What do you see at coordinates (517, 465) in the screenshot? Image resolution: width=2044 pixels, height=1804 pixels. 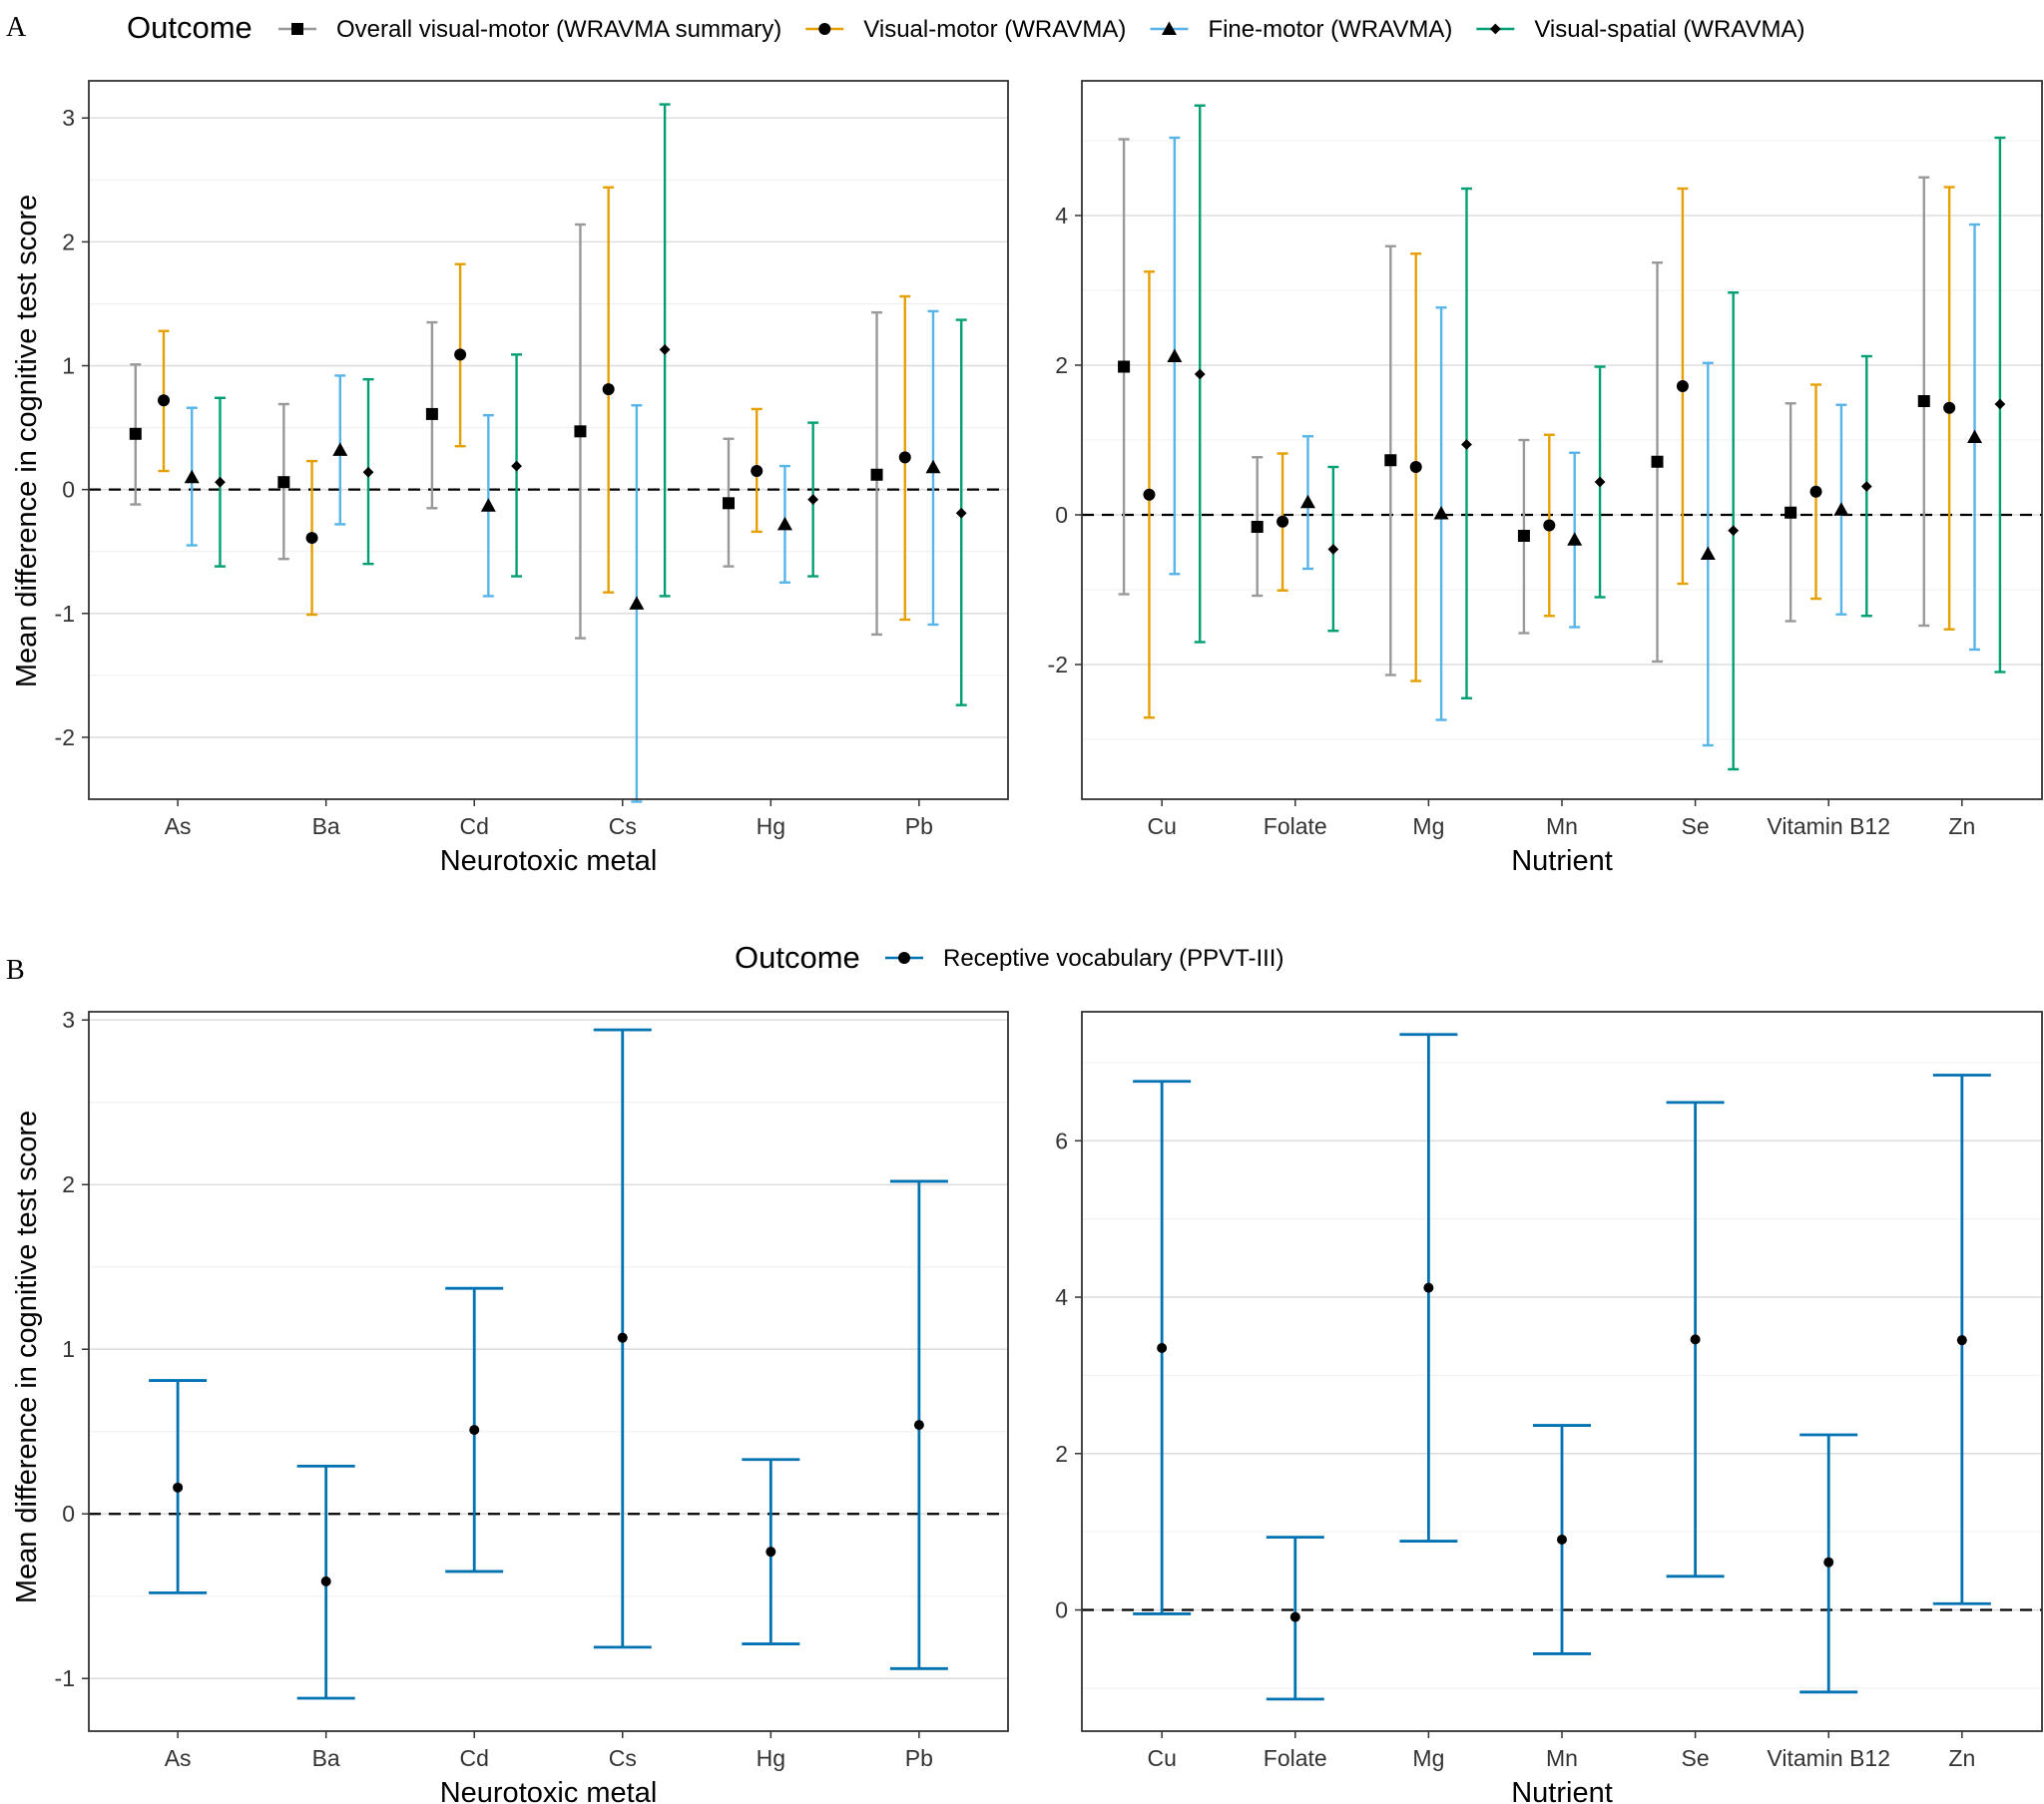 I see `errorbar-visual-spatial-wravma-cd` at bounding box center [517, 465].